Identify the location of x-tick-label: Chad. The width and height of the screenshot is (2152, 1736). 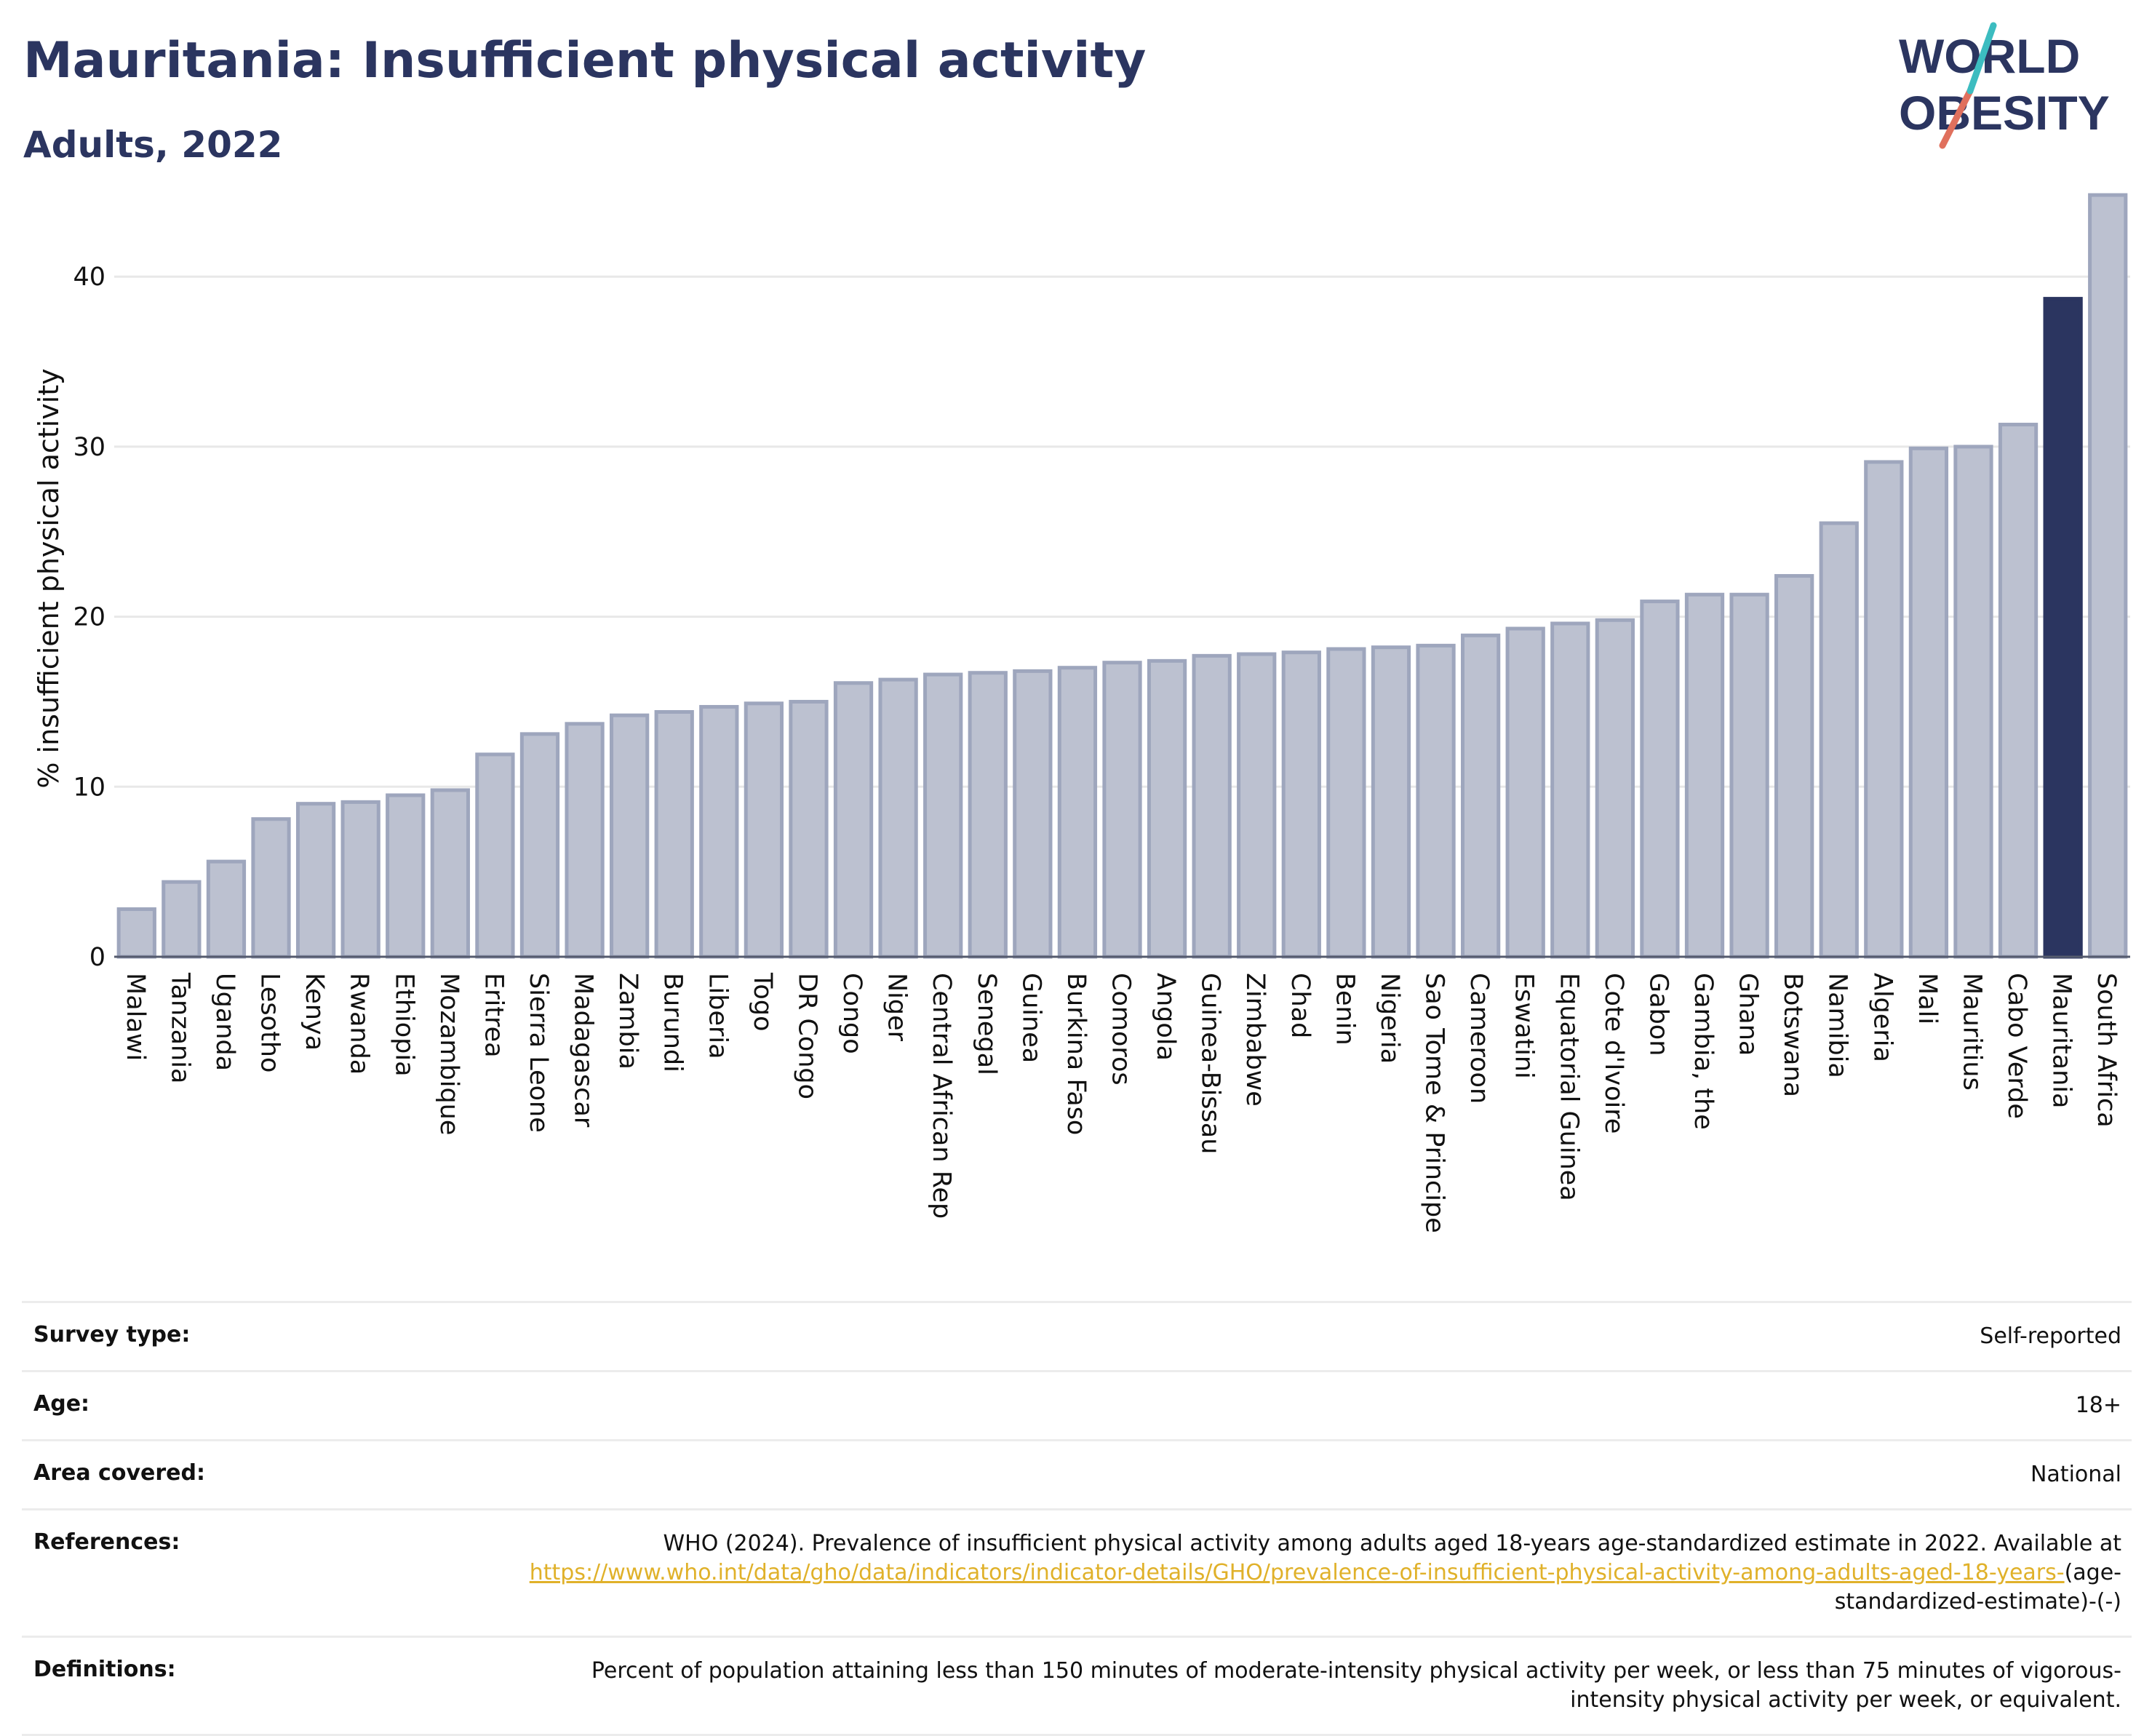
(1300, 1006).